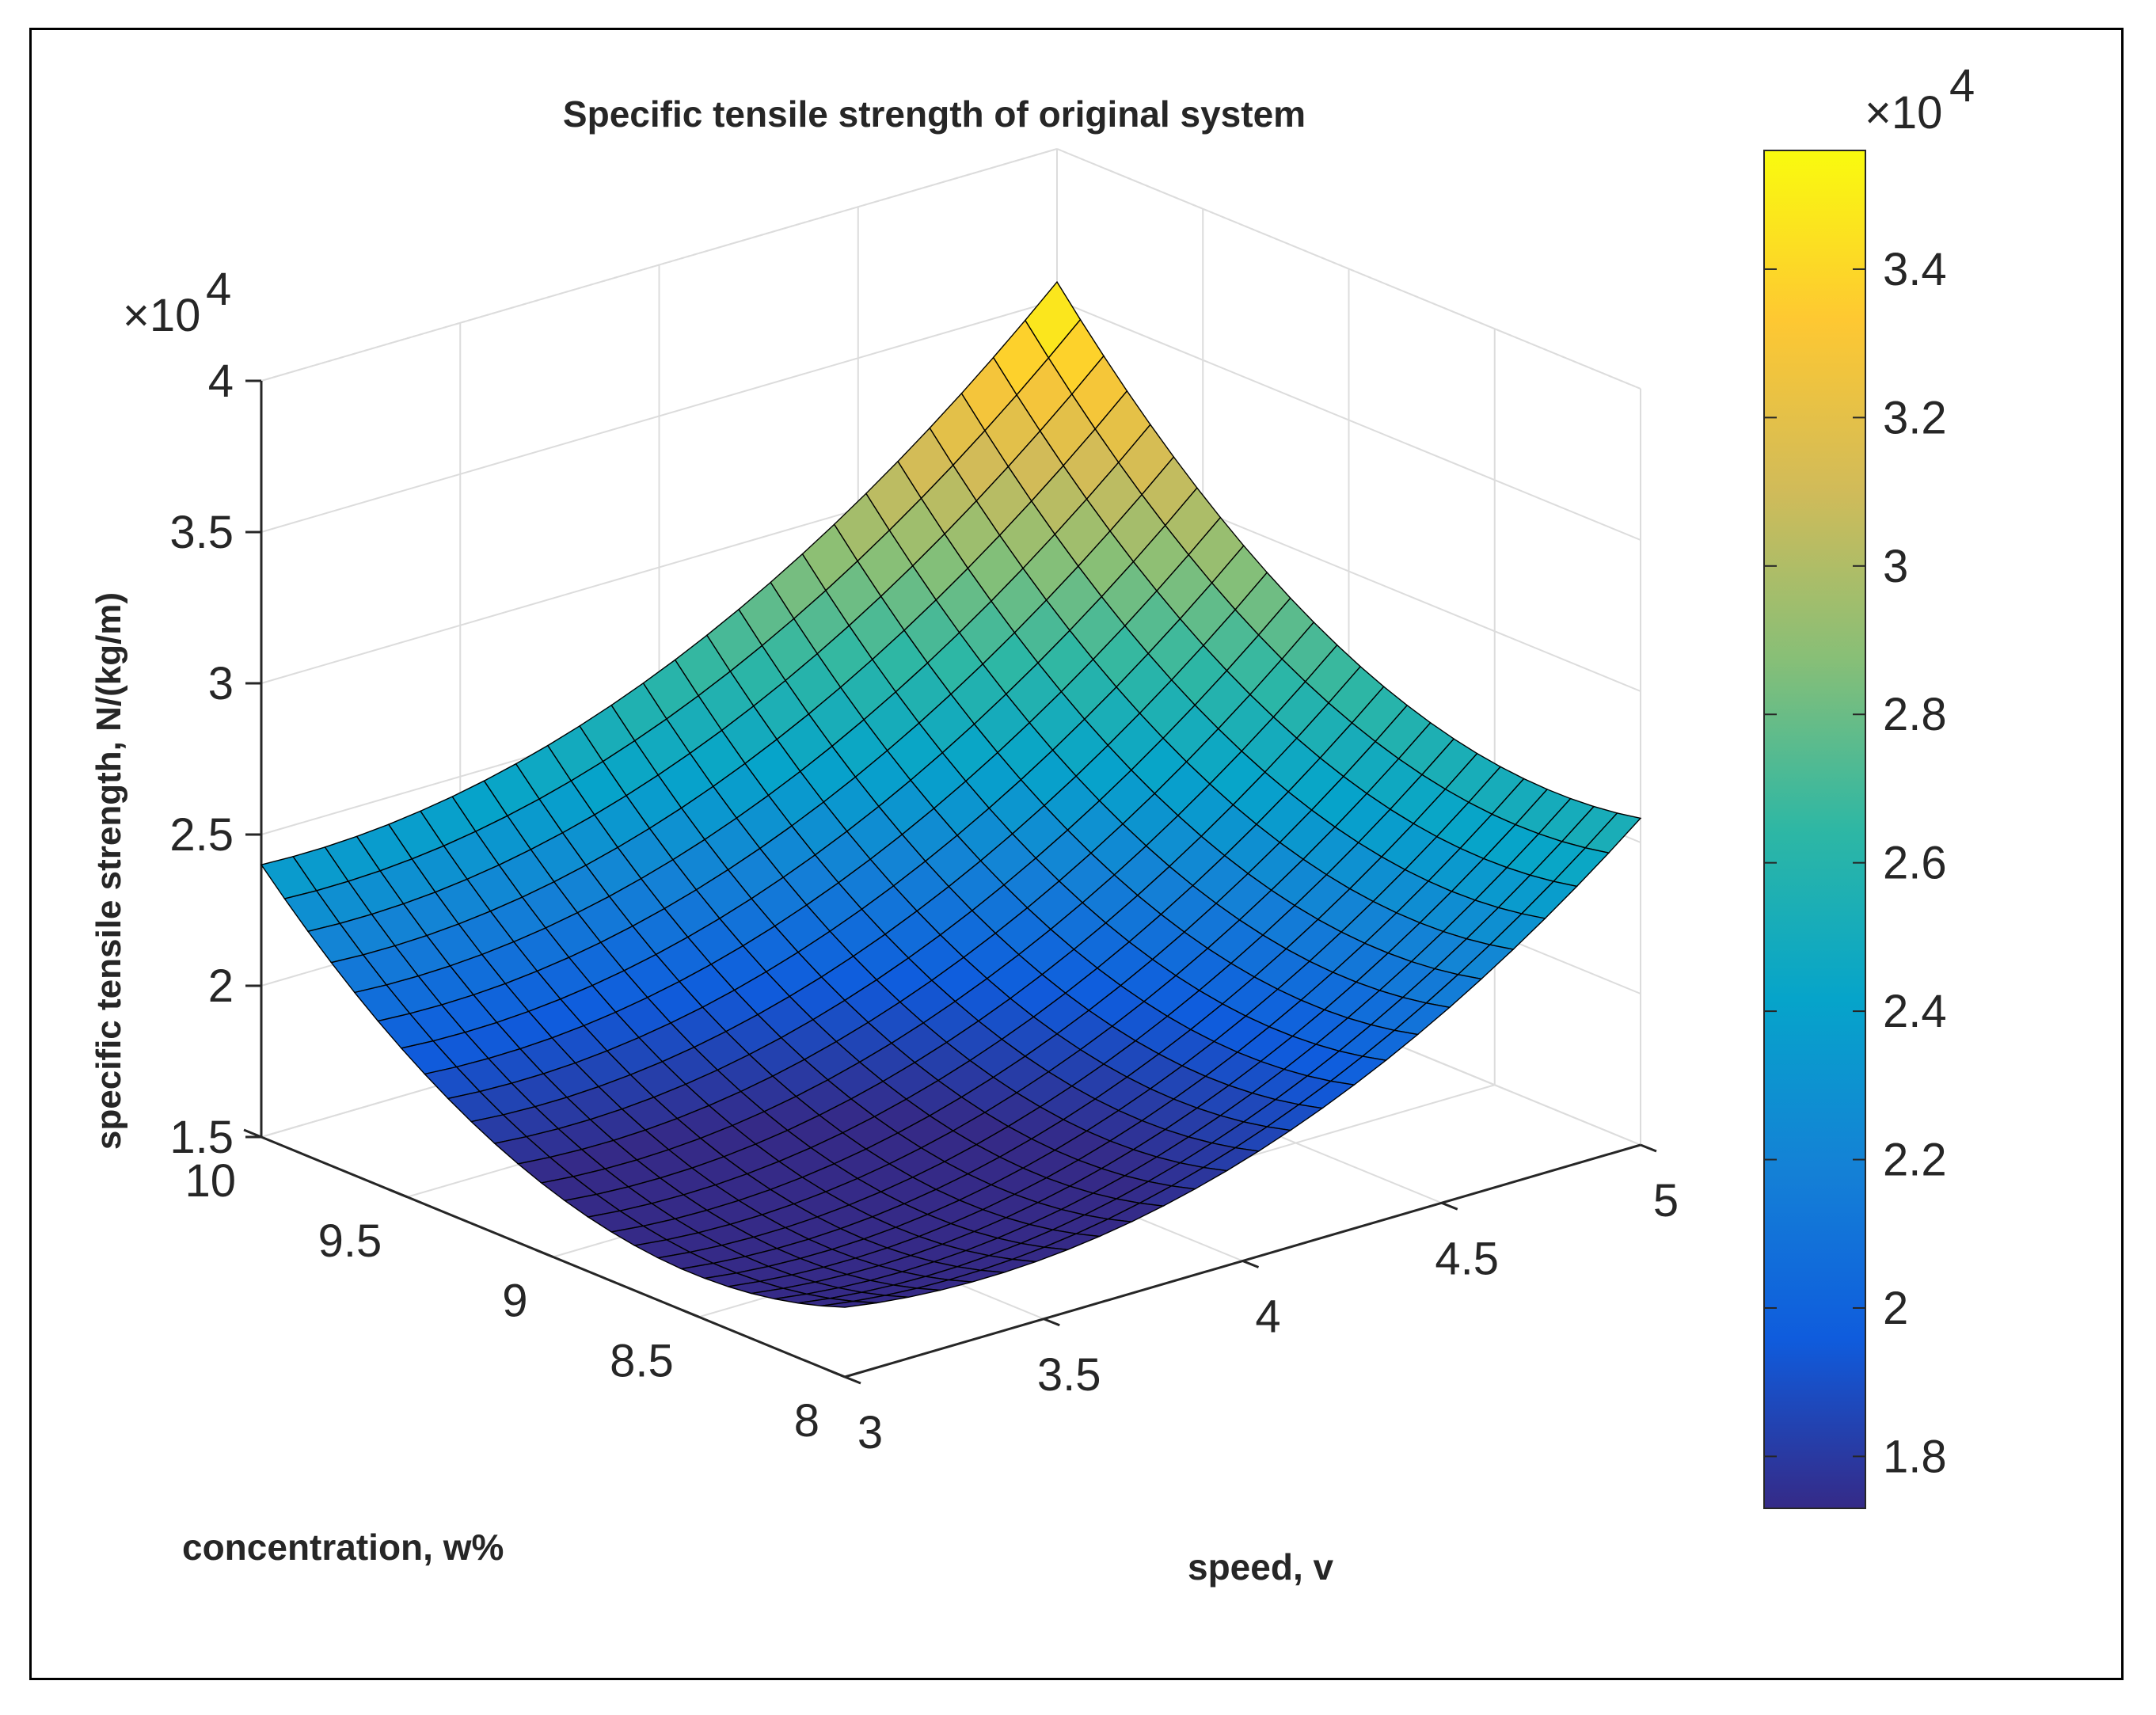  What do you see at coordinates (1915, 863) in the screenshot?
I see `colorbar-tick-label-4: 2.6` at bounding box center [1915, 863].